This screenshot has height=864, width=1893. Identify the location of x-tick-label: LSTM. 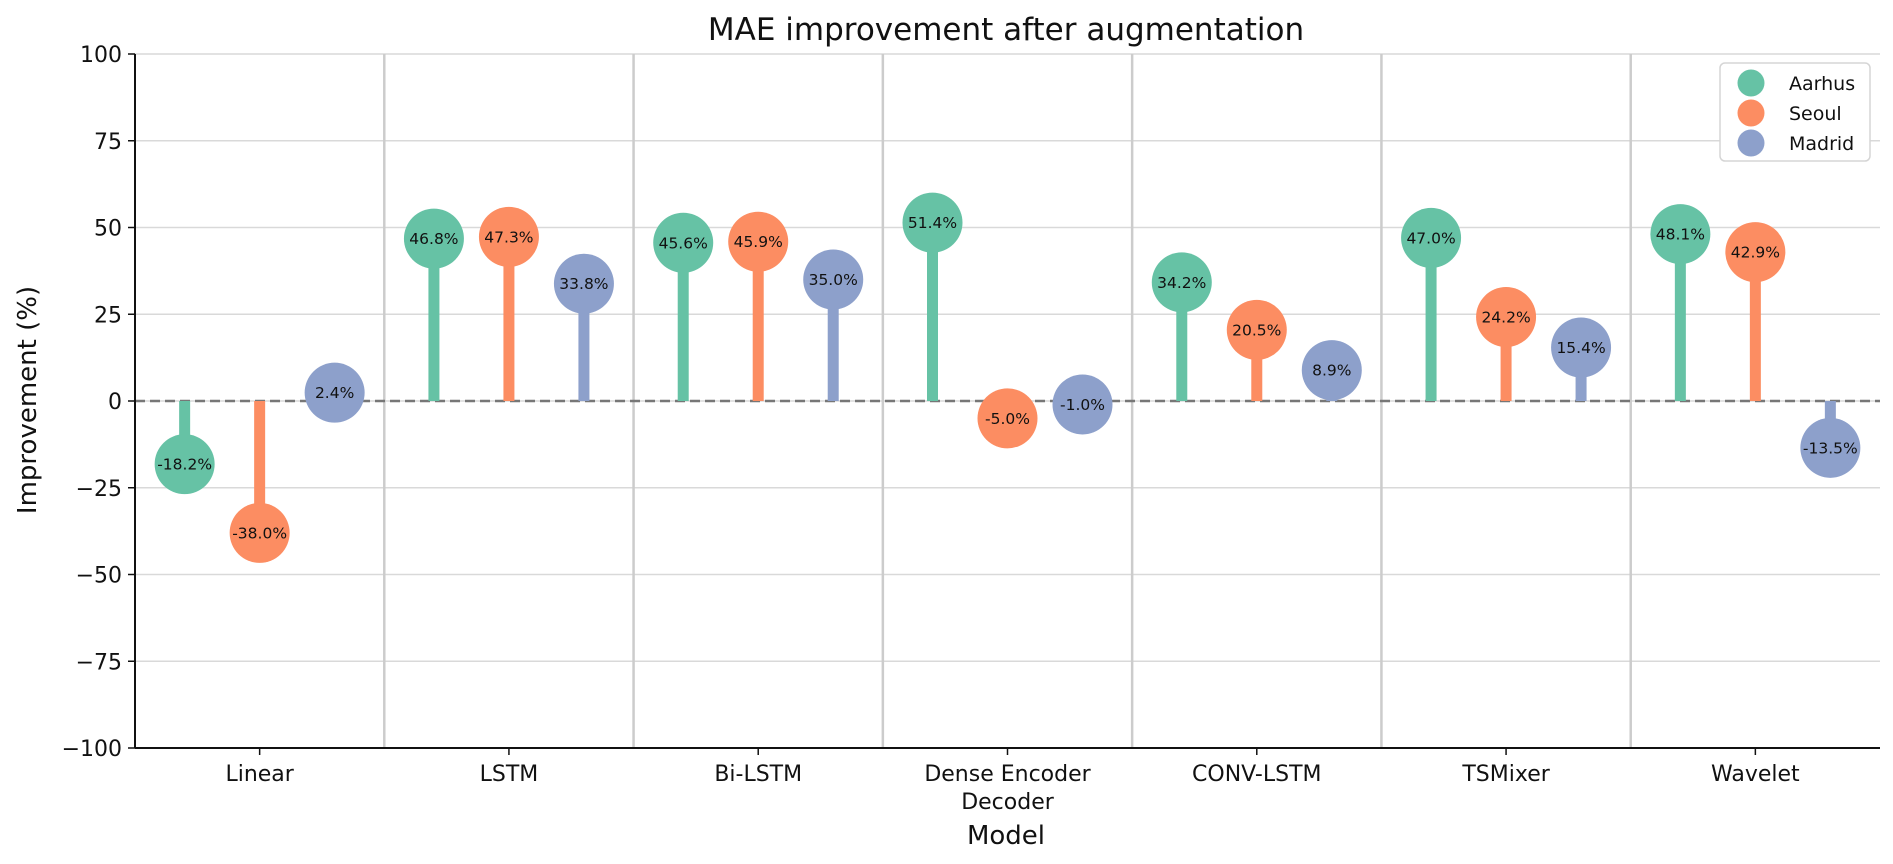
(509, 774).